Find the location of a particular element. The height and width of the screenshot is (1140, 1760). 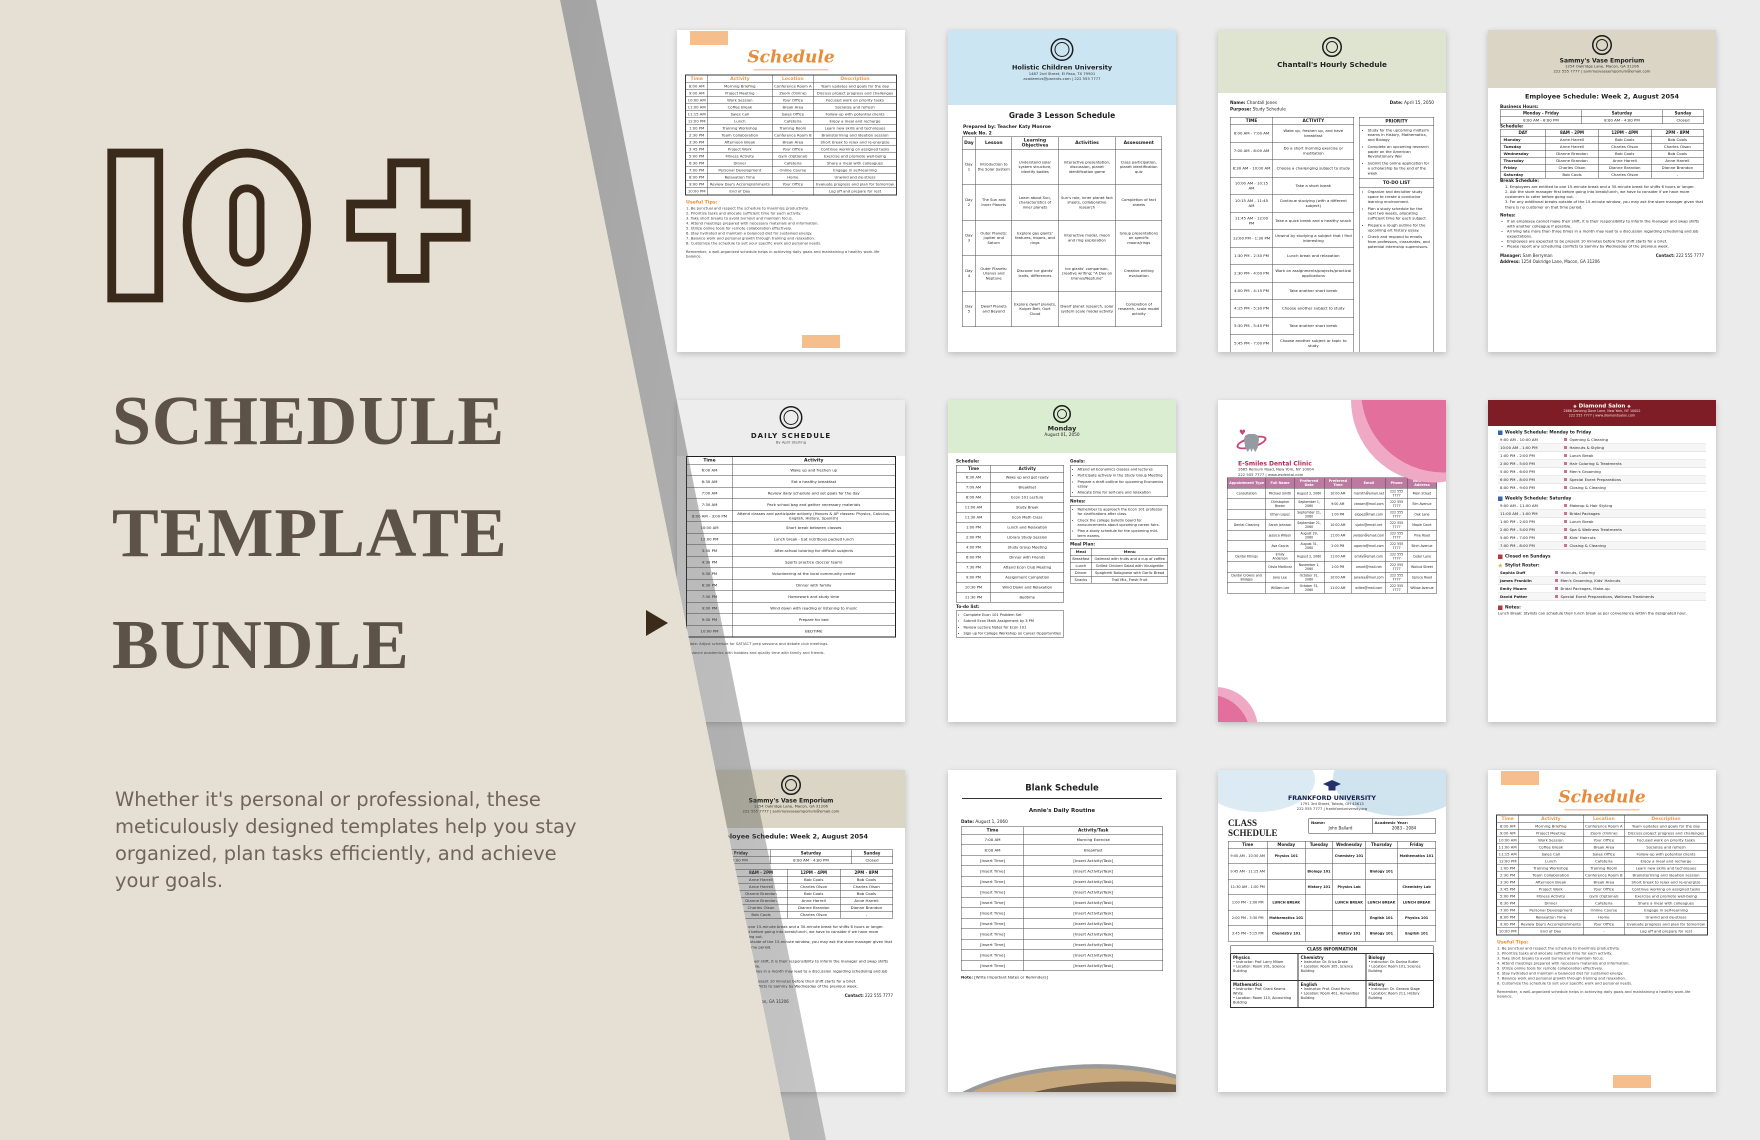

cell-shift: Anne Harrell is located at coordinates (814, 901).